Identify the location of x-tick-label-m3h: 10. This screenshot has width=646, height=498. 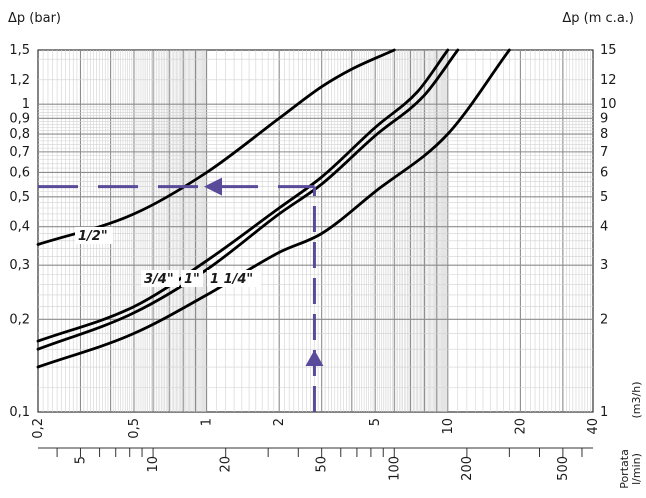
(448, 426).